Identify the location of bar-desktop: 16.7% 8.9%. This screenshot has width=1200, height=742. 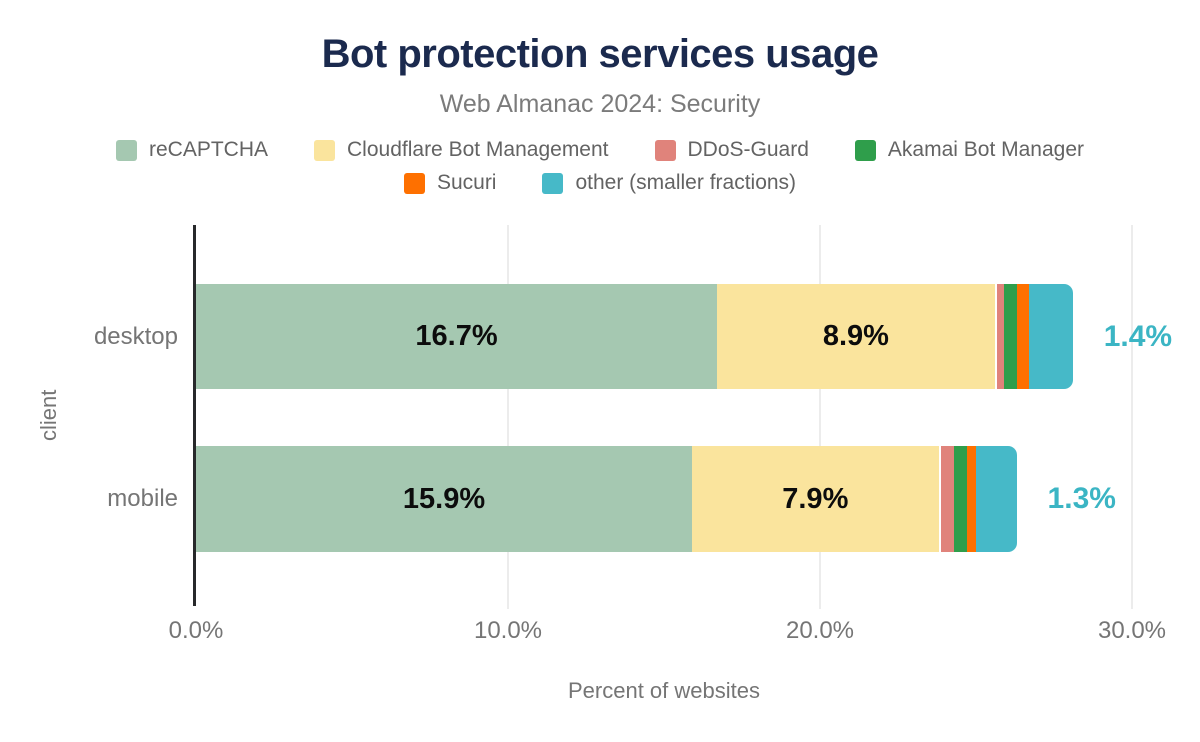
(634, 336).